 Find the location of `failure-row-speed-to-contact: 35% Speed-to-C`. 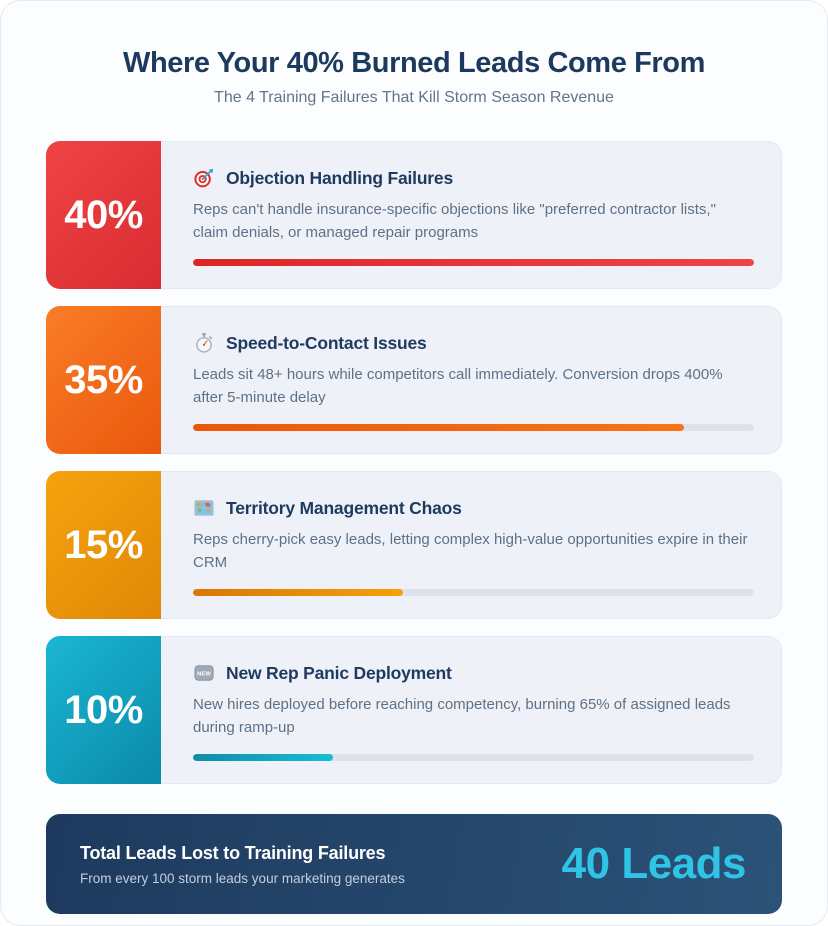

failure-row-speed-to-contact: 35% Speed-to-C is located at coordinates (414, 380).